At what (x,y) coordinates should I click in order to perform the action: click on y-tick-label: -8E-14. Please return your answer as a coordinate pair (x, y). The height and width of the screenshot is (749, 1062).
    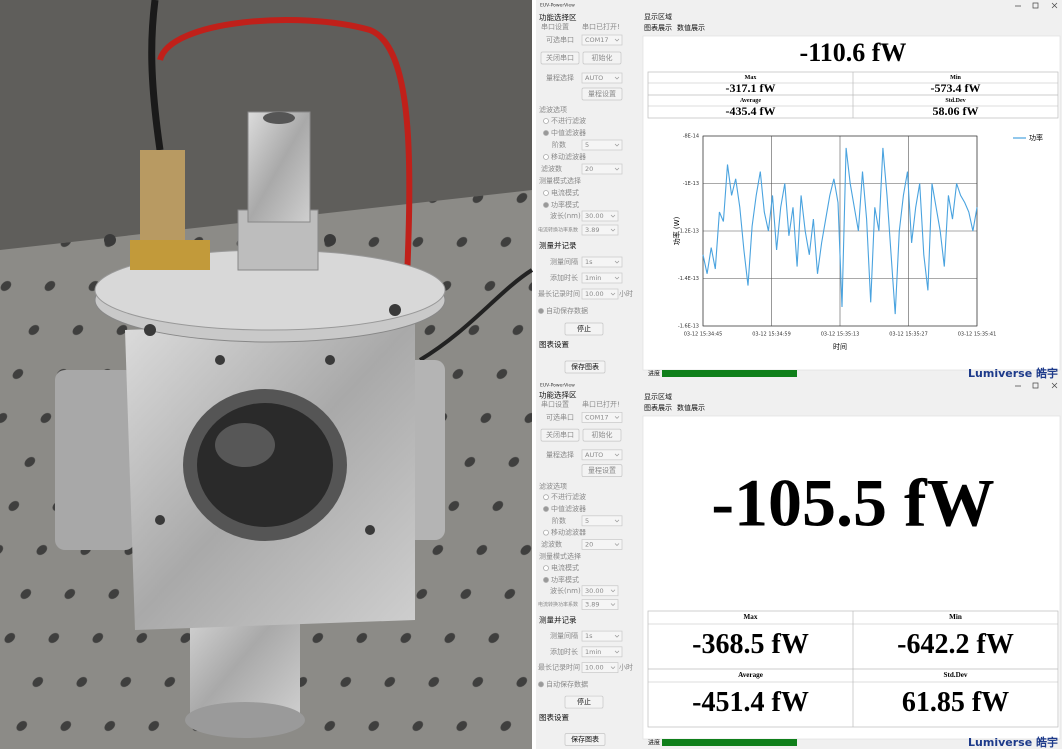
    Looking at the image, I should click on (691, 137).